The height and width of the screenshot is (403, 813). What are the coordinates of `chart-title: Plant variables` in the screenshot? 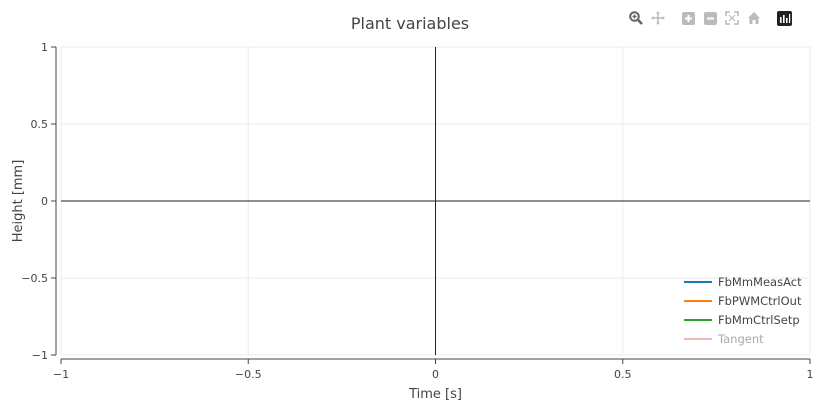 It's located at (410, 23).